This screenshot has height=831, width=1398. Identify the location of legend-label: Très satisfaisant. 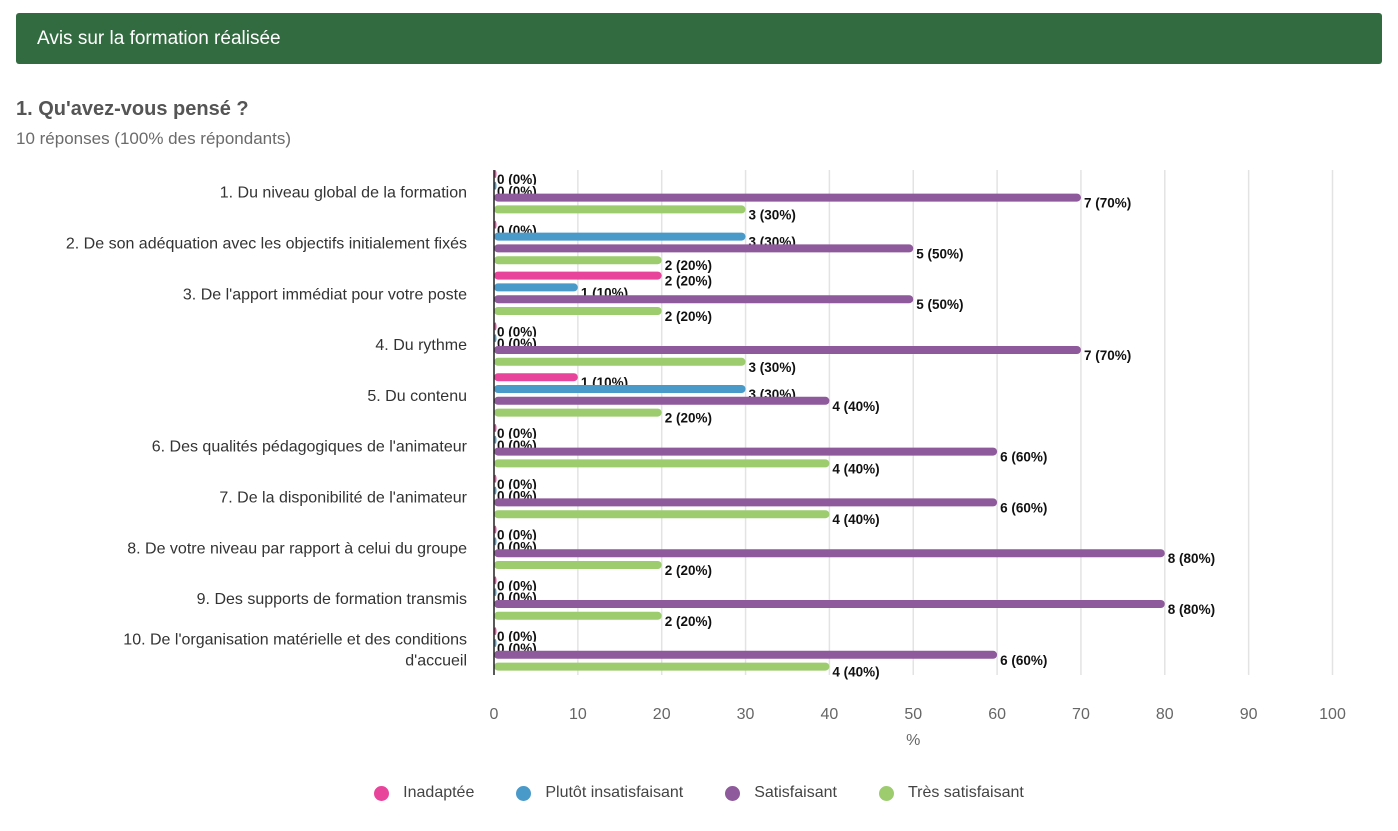
(965, 792).